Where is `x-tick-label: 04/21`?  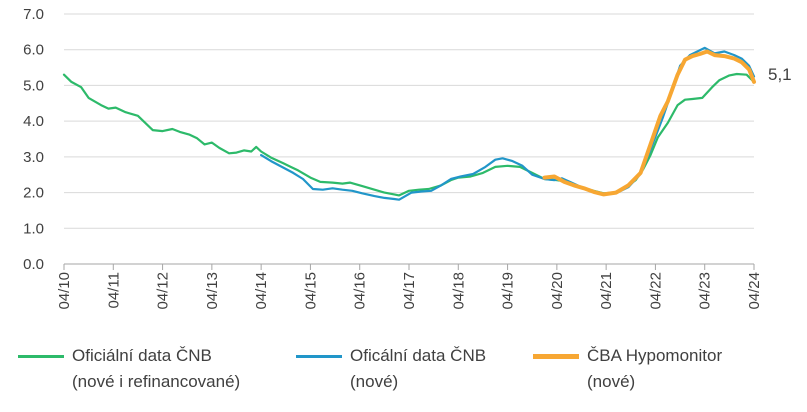 x-tick-label: 04/21 is located at coordinates (606, 291).